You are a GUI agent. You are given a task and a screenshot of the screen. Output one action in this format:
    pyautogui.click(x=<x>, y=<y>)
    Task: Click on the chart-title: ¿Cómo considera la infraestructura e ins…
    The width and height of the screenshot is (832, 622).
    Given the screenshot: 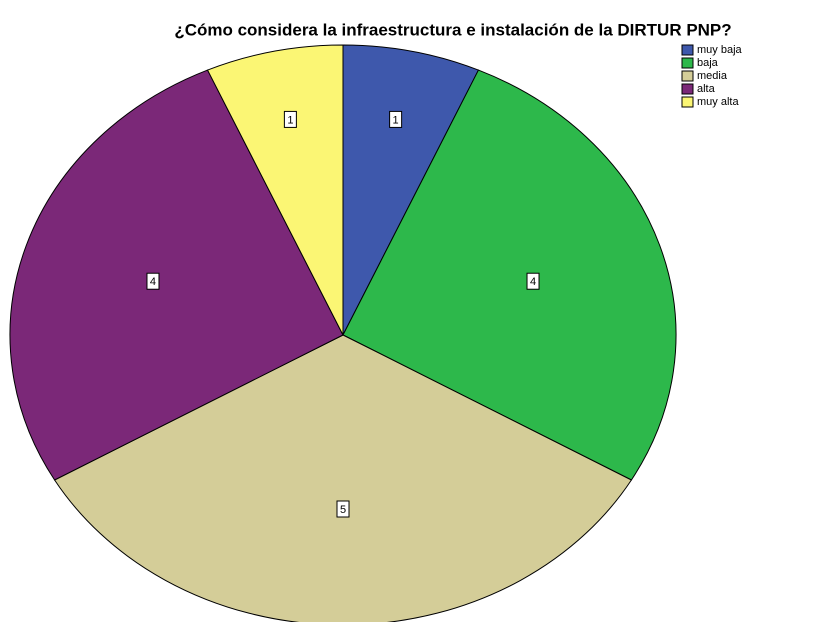 What is the action you would take?
    pyautogui.click(x=452, y=29)
    